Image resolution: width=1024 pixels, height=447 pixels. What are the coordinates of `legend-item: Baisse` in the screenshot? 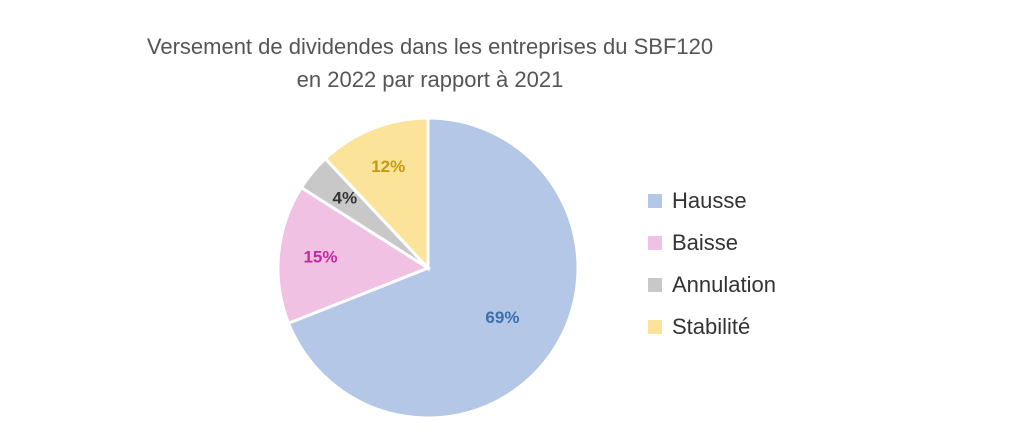 It's located at (712, 243).